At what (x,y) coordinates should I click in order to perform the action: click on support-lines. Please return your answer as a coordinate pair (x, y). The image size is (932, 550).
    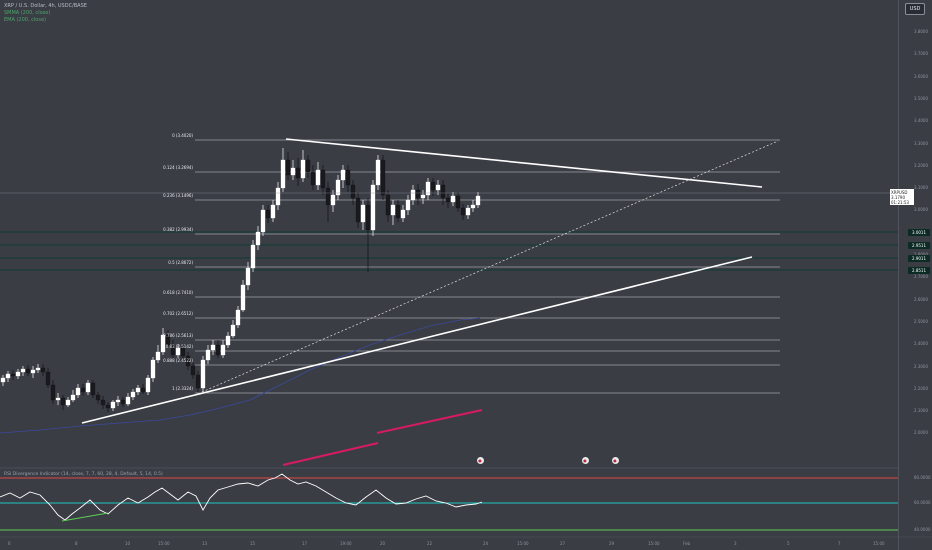
    Looking at the image, I should click on (449, 251).